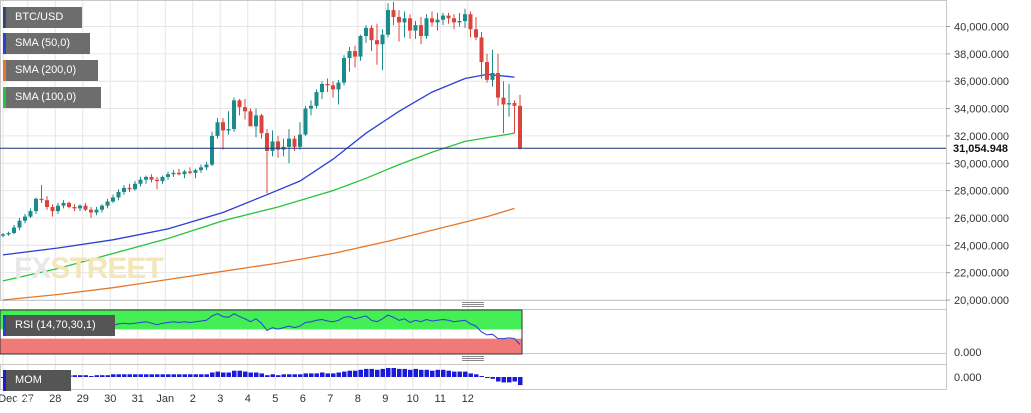 This screenshot has width=1031, height=413. Describe the element at coordinates (28, 390) in the screenshot. I see `legend-mom-label: MOM (20)` at that location.